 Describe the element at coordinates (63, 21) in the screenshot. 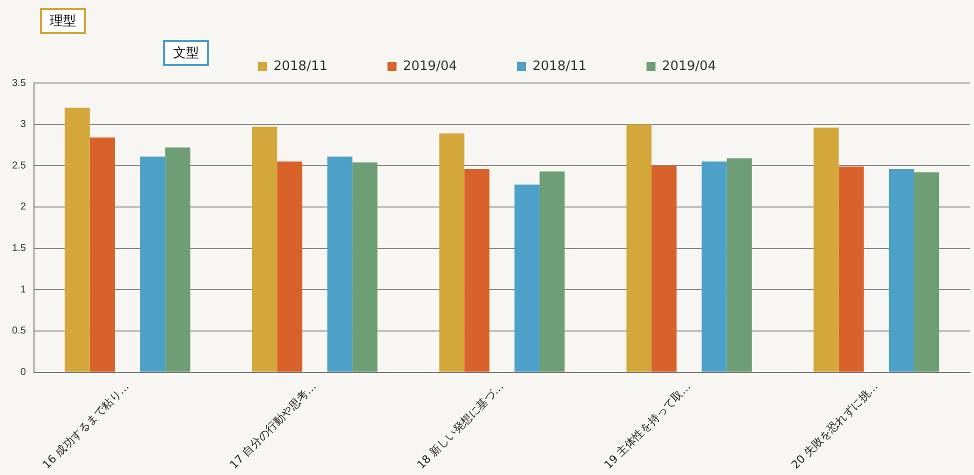

I see `text: 理型` at that location.